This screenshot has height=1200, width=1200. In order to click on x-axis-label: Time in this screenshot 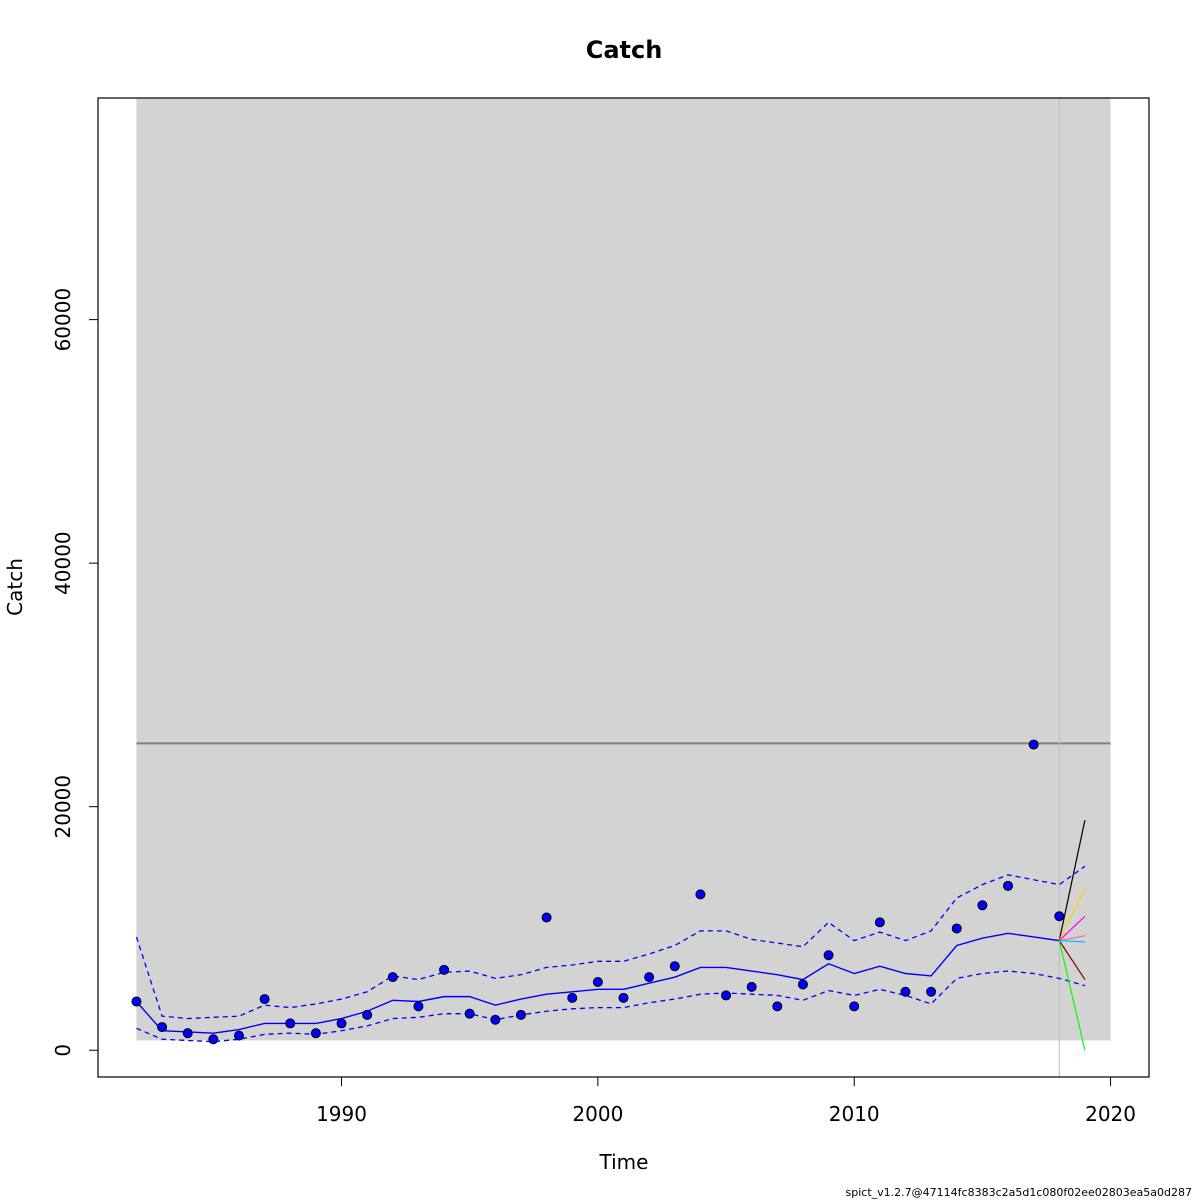, I will do `click(624, 1162)`.